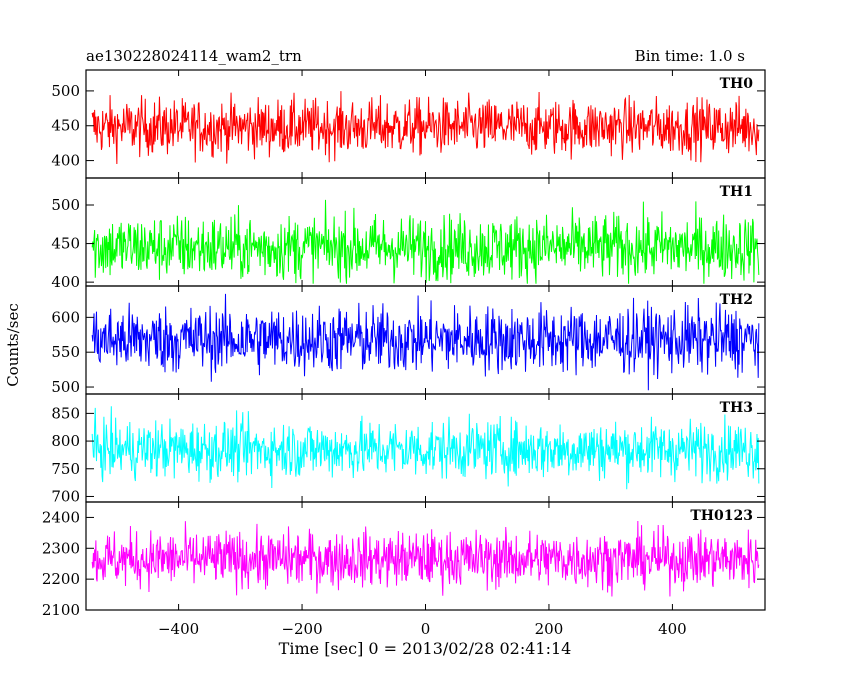 This screenshot has height=680, width=850. What do you see at coordinates (65, 469) in the screenshot?
I see `y-tick-label: 750` at bounding box center [65, 469].